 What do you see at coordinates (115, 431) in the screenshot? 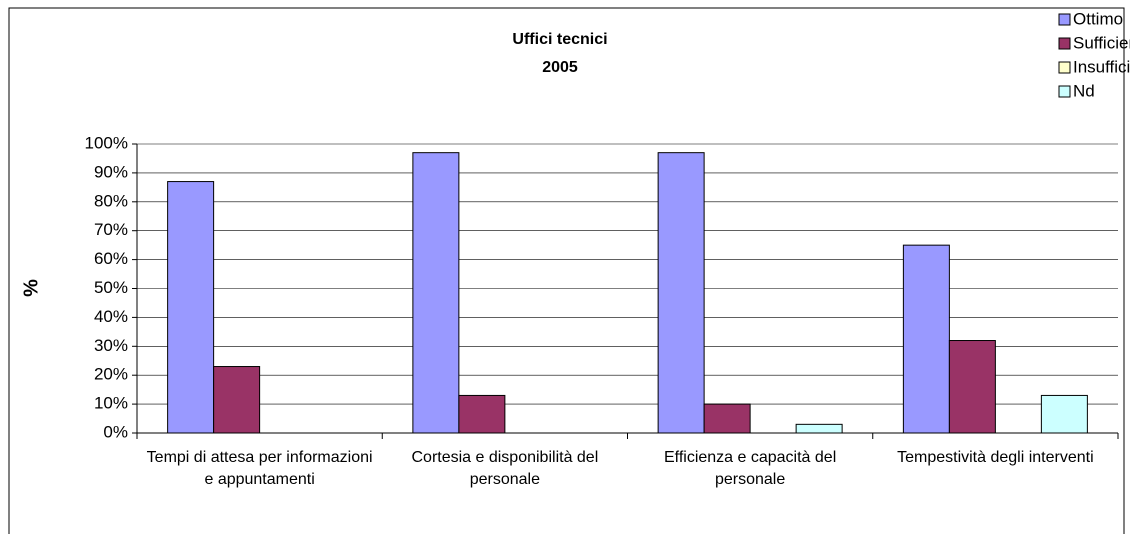
I see `y-tick-label: 0%` at bounding box center [115, 431].